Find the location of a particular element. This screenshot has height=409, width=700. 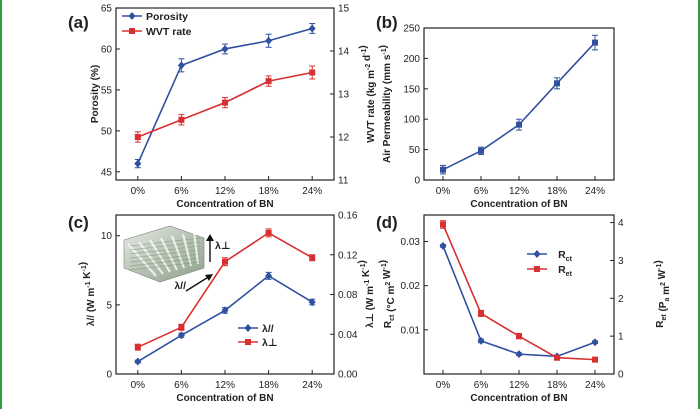

legend-wvt is located at coordinates (132, 31).